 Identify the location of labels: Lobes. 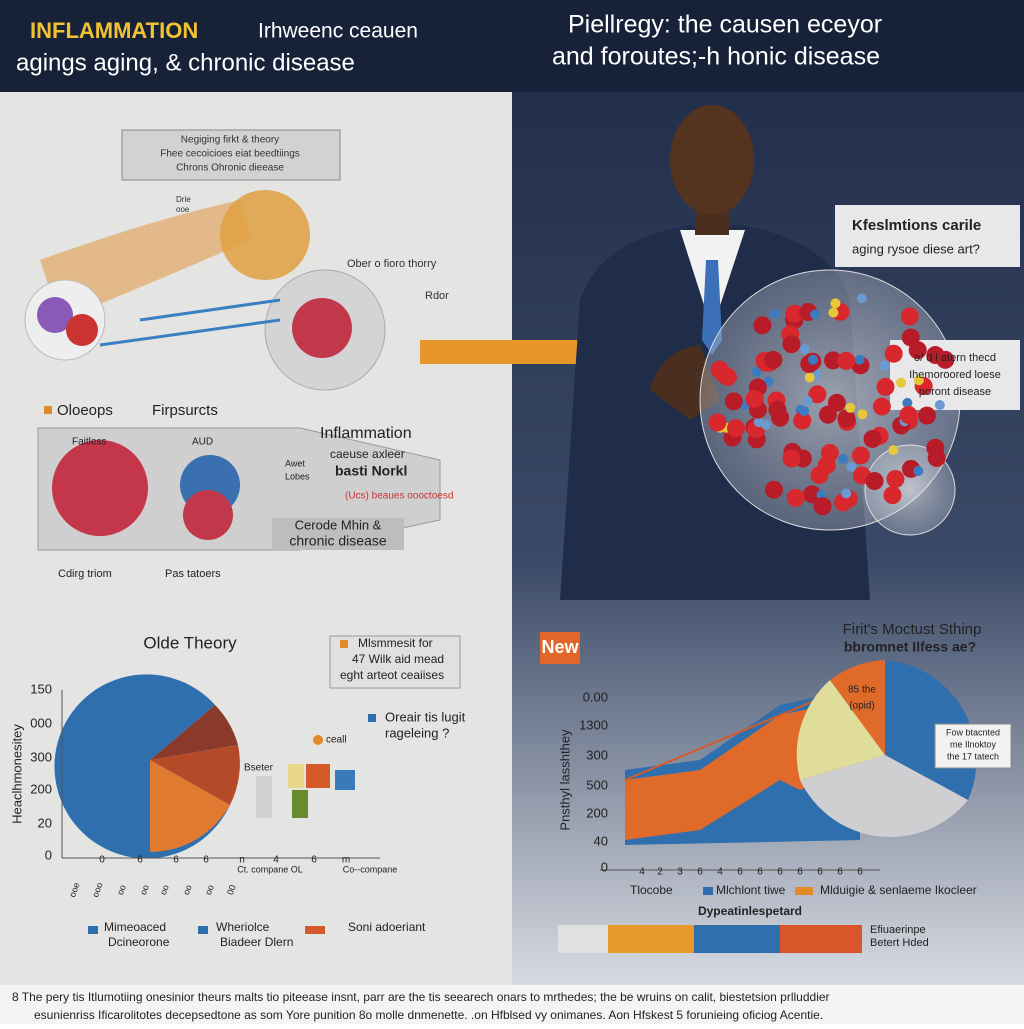
(297, 476).